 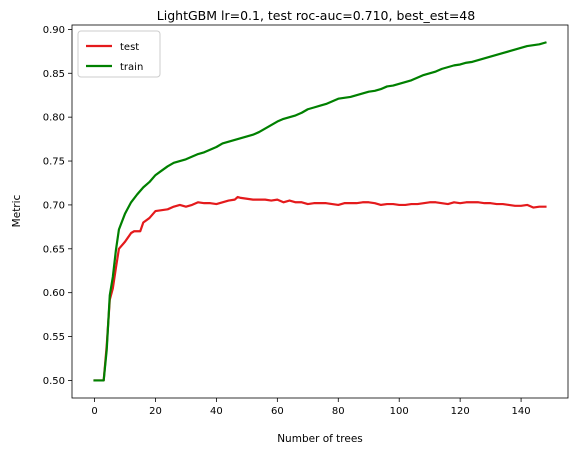 I want to click on x-axis: 0 20 40 60 80 100 120 140, so click(x=311, y=407).